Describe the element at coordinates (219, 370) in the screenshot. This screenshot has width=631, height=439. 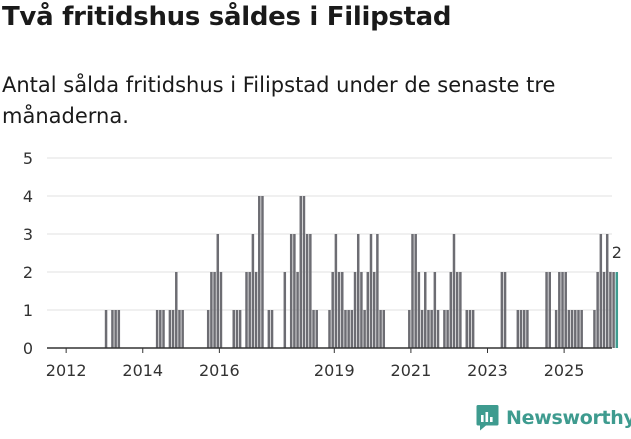
I see `x-tick-label: 2016` at that location.